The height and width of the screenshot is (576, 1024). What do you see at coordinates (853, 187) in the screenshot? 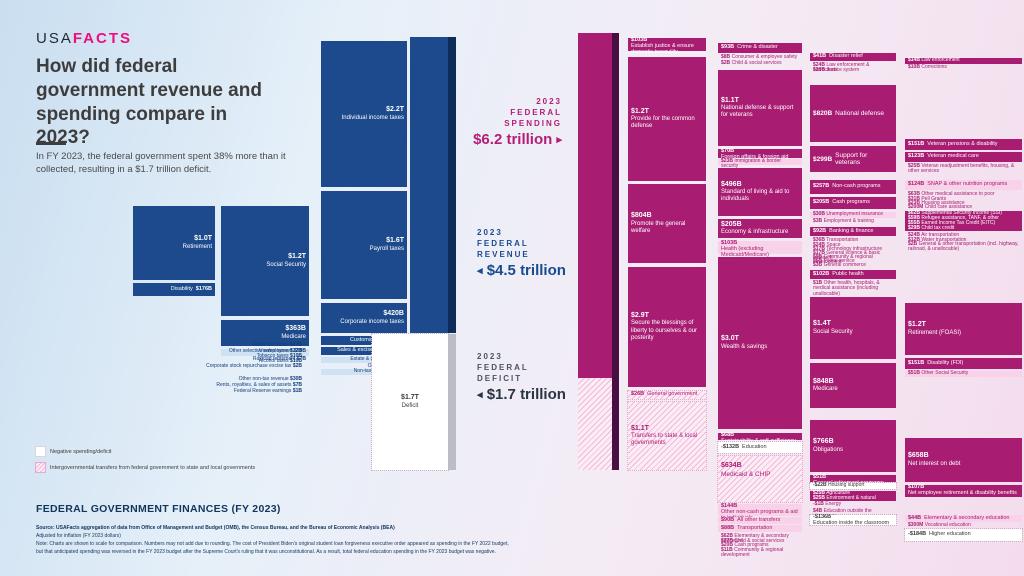
I see `box-s3_noncash: $257B Non-cash programs` at bounding box center [853, 187].